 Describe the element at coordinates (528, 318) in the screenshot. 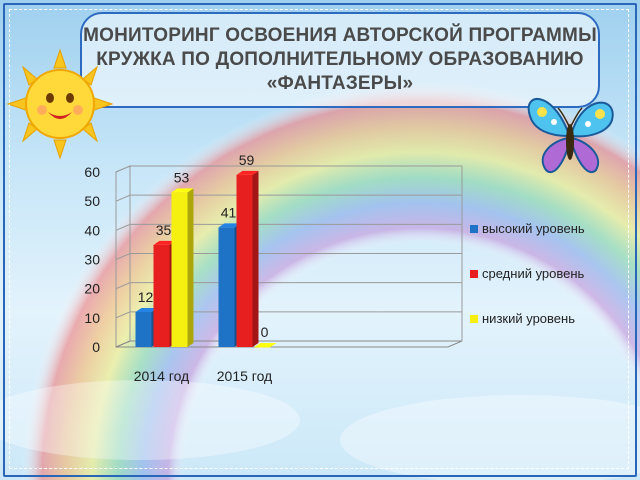

I see `legend-label: низкий уровень` at that location.